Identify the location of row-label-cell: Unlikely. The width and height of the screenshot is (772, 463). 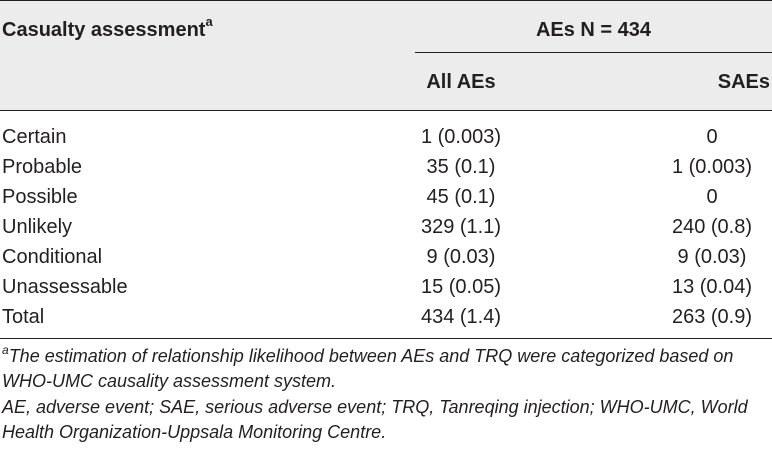
(37, 227).